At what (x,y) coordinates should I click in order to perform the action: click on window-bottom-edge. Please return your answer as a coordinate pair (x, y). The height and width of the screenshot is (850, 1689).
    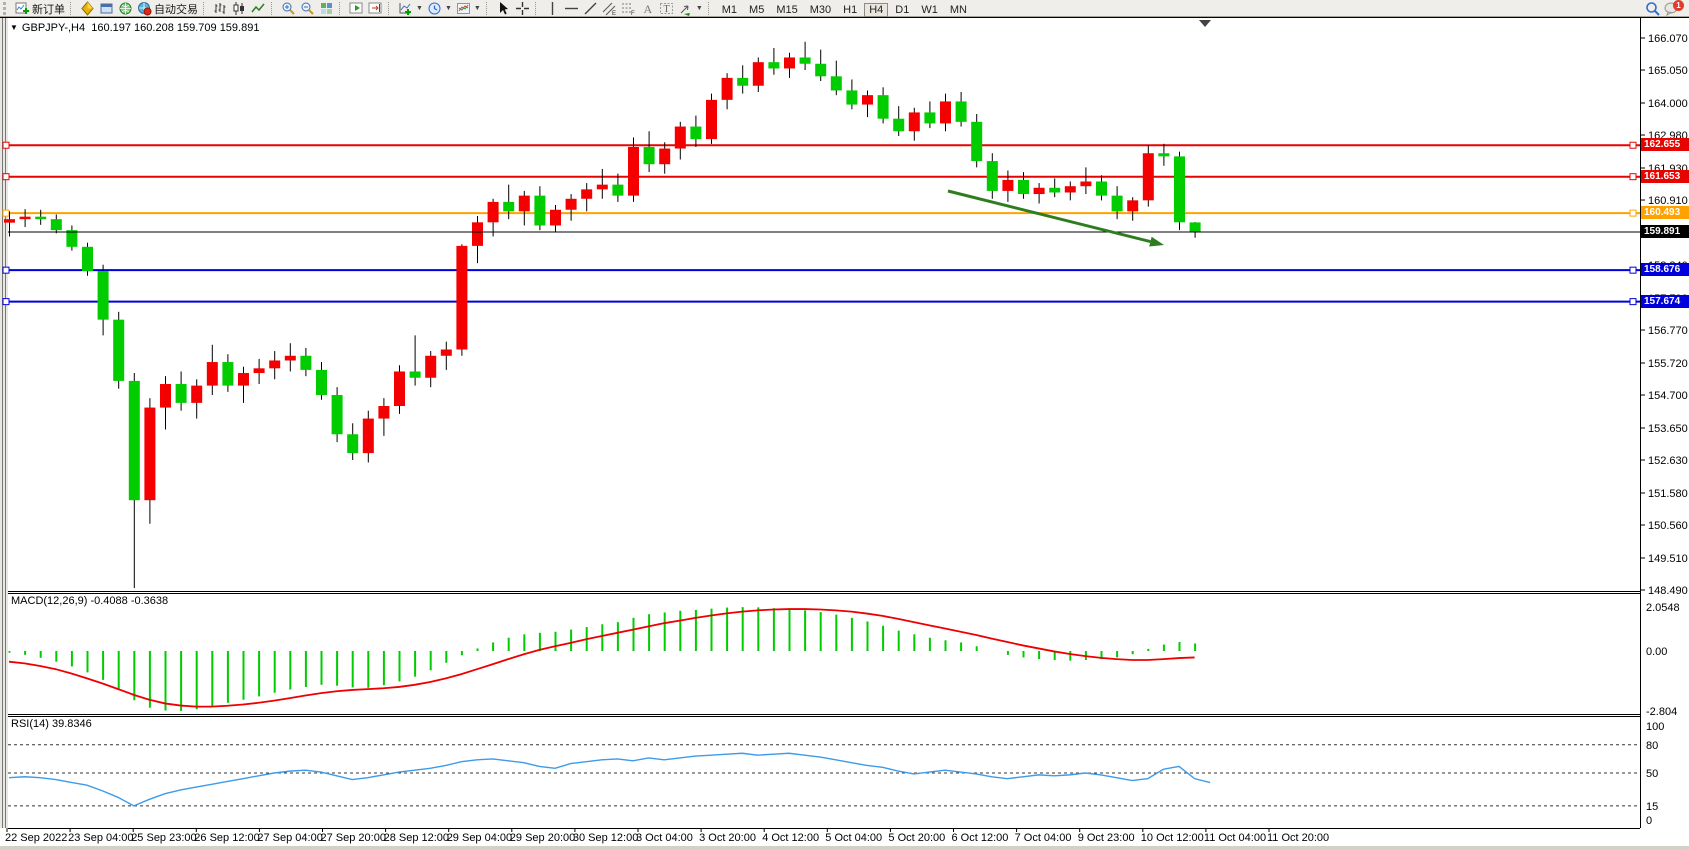
    Looking at the image, I should click on (844, 848).